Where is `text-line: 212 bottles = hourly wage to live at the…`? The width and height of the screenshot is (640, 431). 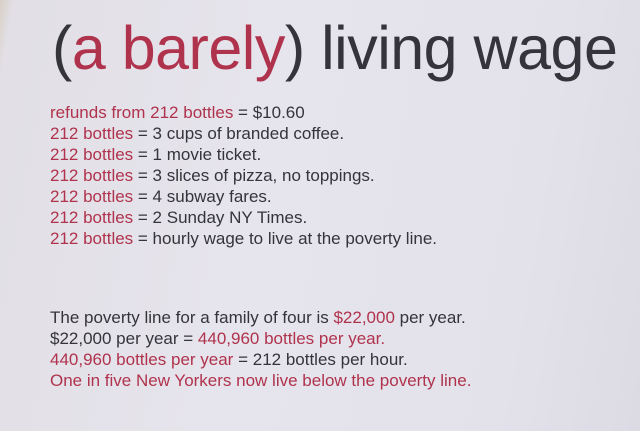 text-line: 212 bottles = hourly wage to live at the… is located at coordinates (243, 238).